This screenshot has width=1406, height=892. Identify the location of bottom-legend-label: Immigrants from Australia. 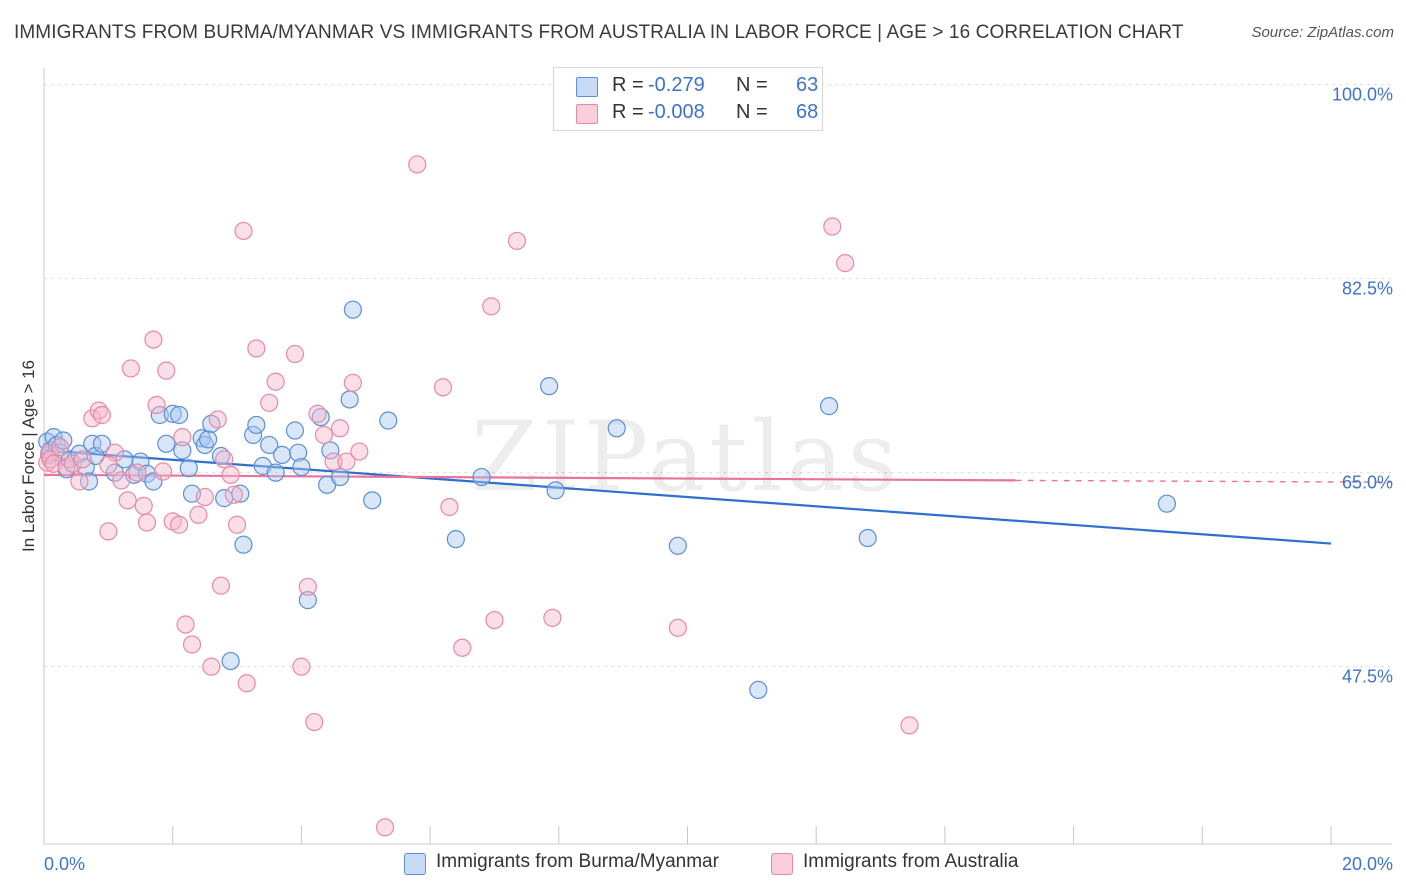
(911, 861).